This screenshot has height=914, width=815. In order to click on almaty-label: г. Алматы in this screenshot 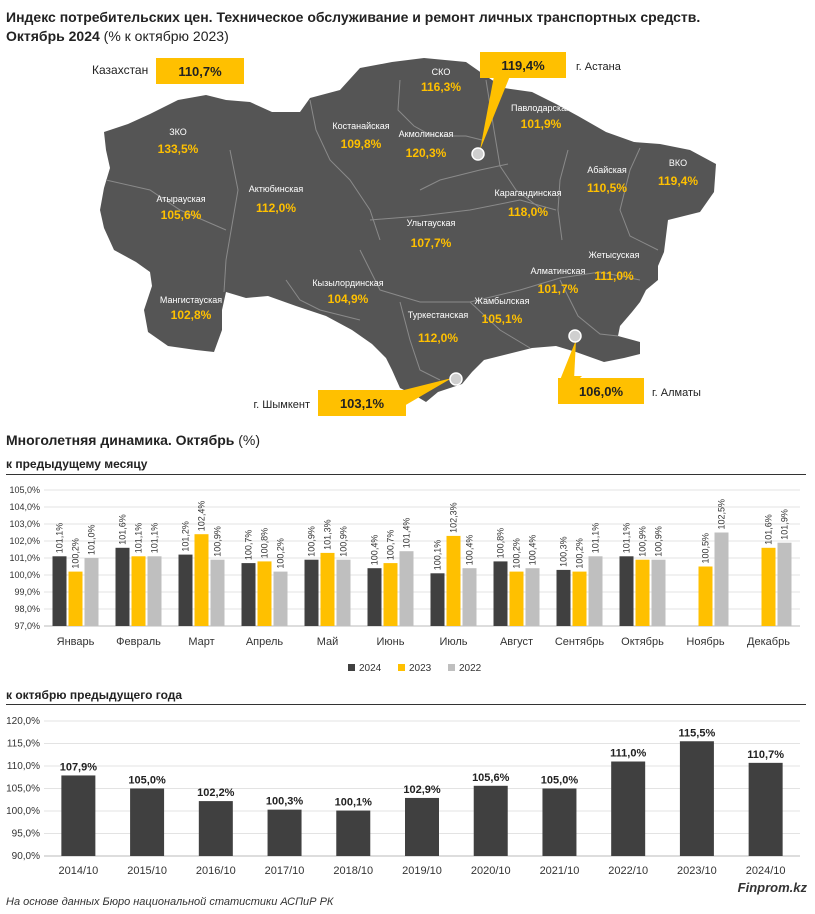, I will do `click(676, 393)`.